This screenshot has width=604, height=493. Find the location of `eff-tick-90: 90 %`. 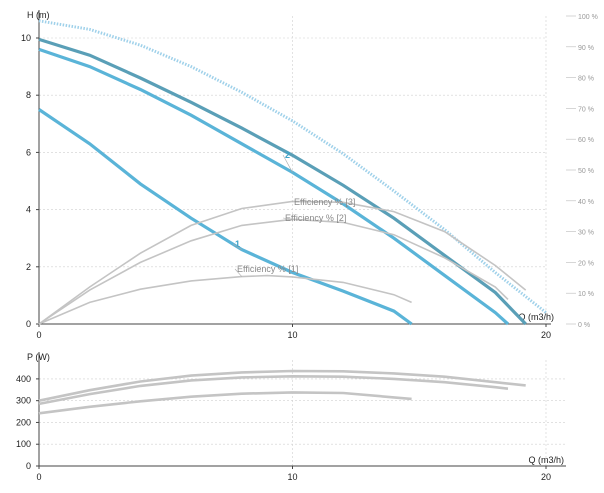

eff-tick-90: 90 % is located at coordinates (586, 48).